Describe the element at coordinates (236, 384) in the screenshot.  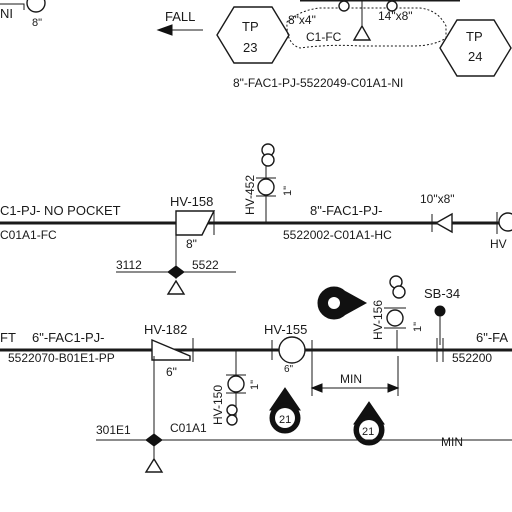
I see `hv150-body` at that location.